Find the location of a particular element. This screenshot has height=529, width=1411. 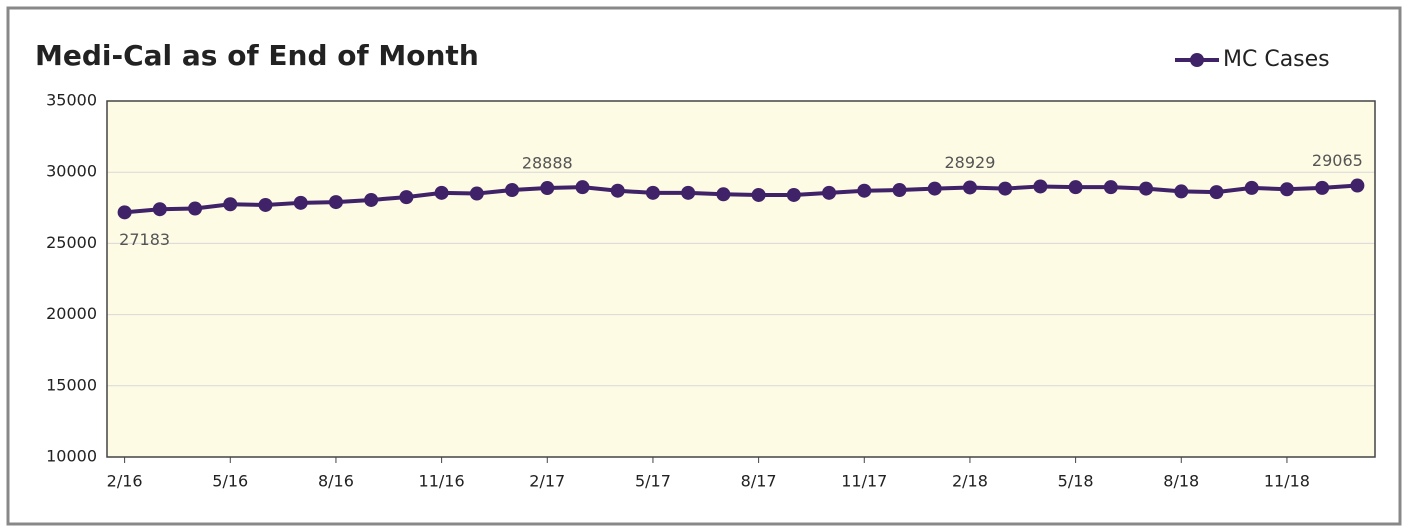

legend-marker is located at coordinates (1197, 60).